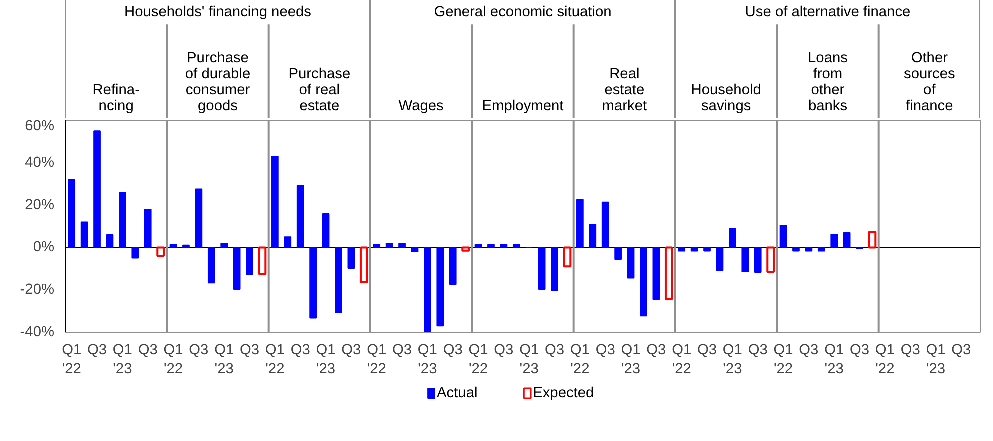  Describe the element at coordinates (37, 332) in the screenshot. I see `y-tick-label: -40%` at that location.